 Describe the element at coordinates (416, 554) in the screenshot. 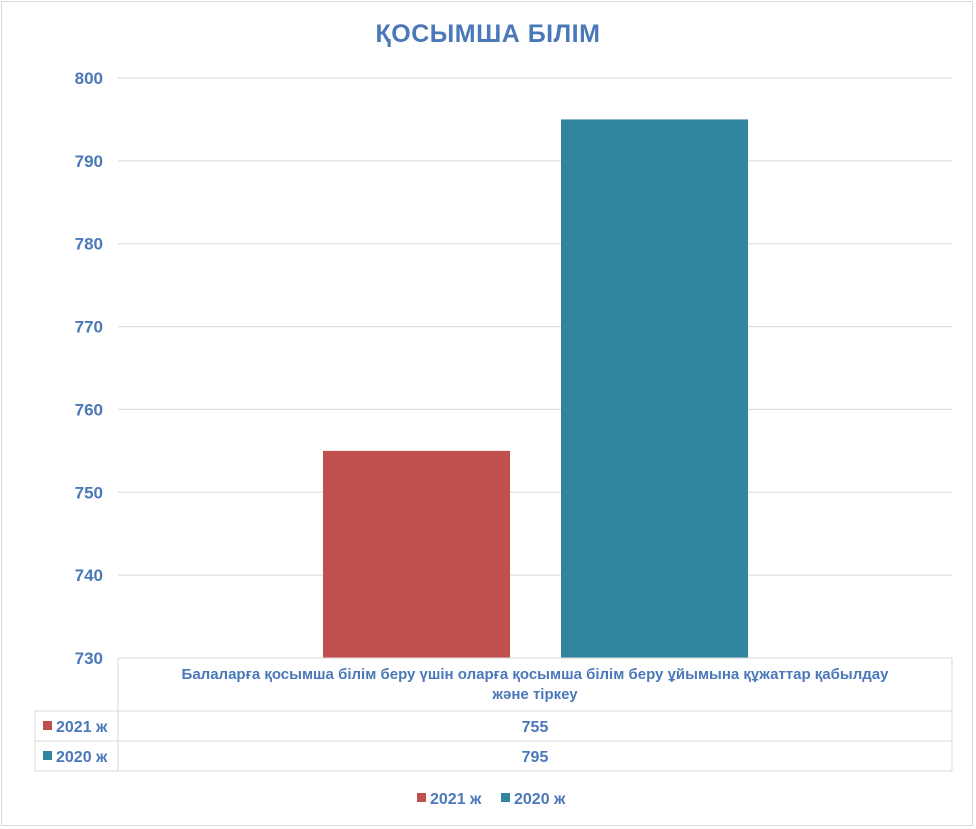

I see `bar-2021-ж` at that location.